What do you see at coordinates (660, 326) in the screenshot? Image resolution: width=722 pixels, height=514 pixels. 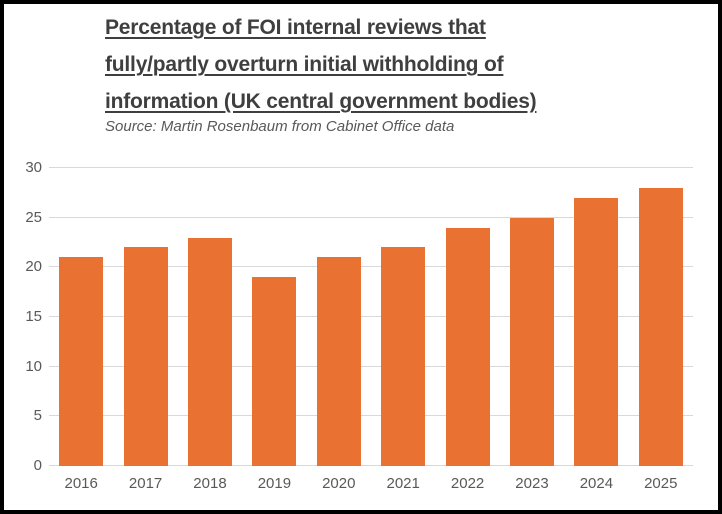 I see `bar-2025` at bounding box center [660, 326].